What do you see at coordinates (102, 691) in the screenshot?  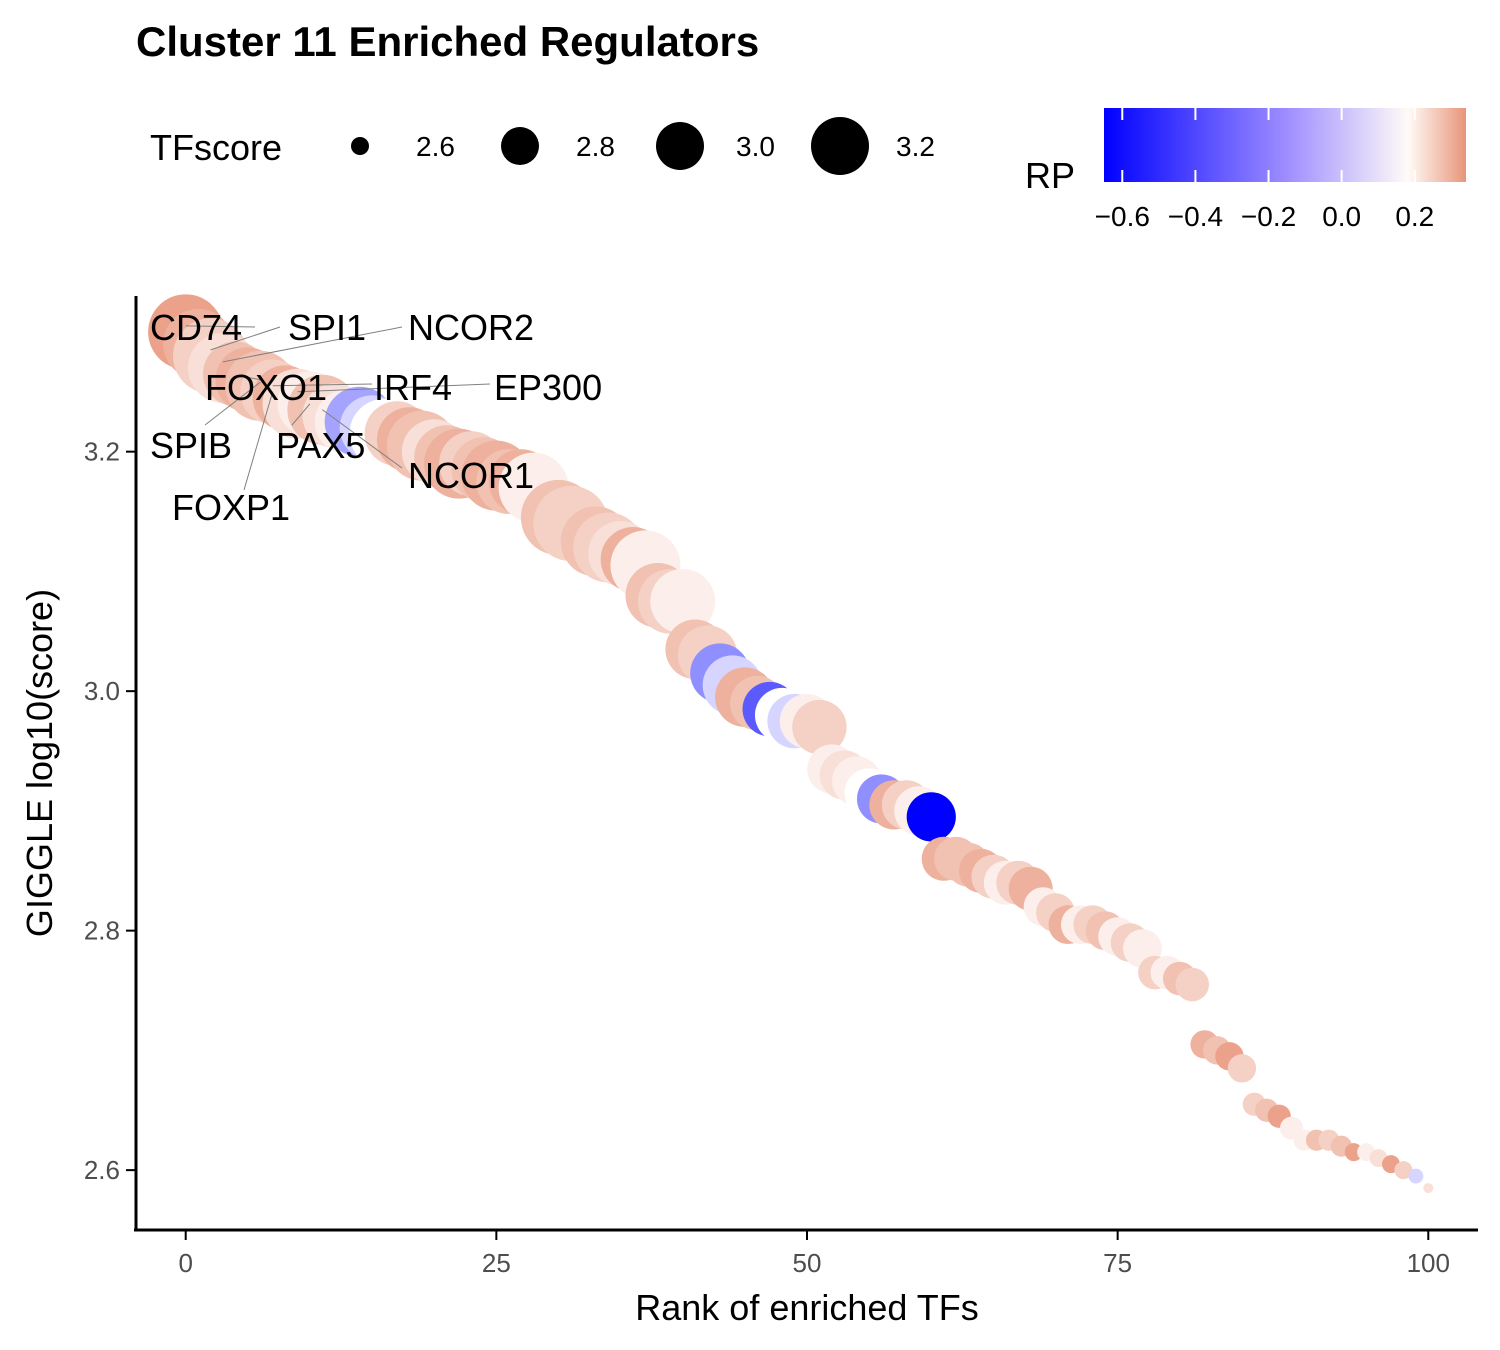 I see `y-tick-label: 3.0` at bounding box center [102, 691].